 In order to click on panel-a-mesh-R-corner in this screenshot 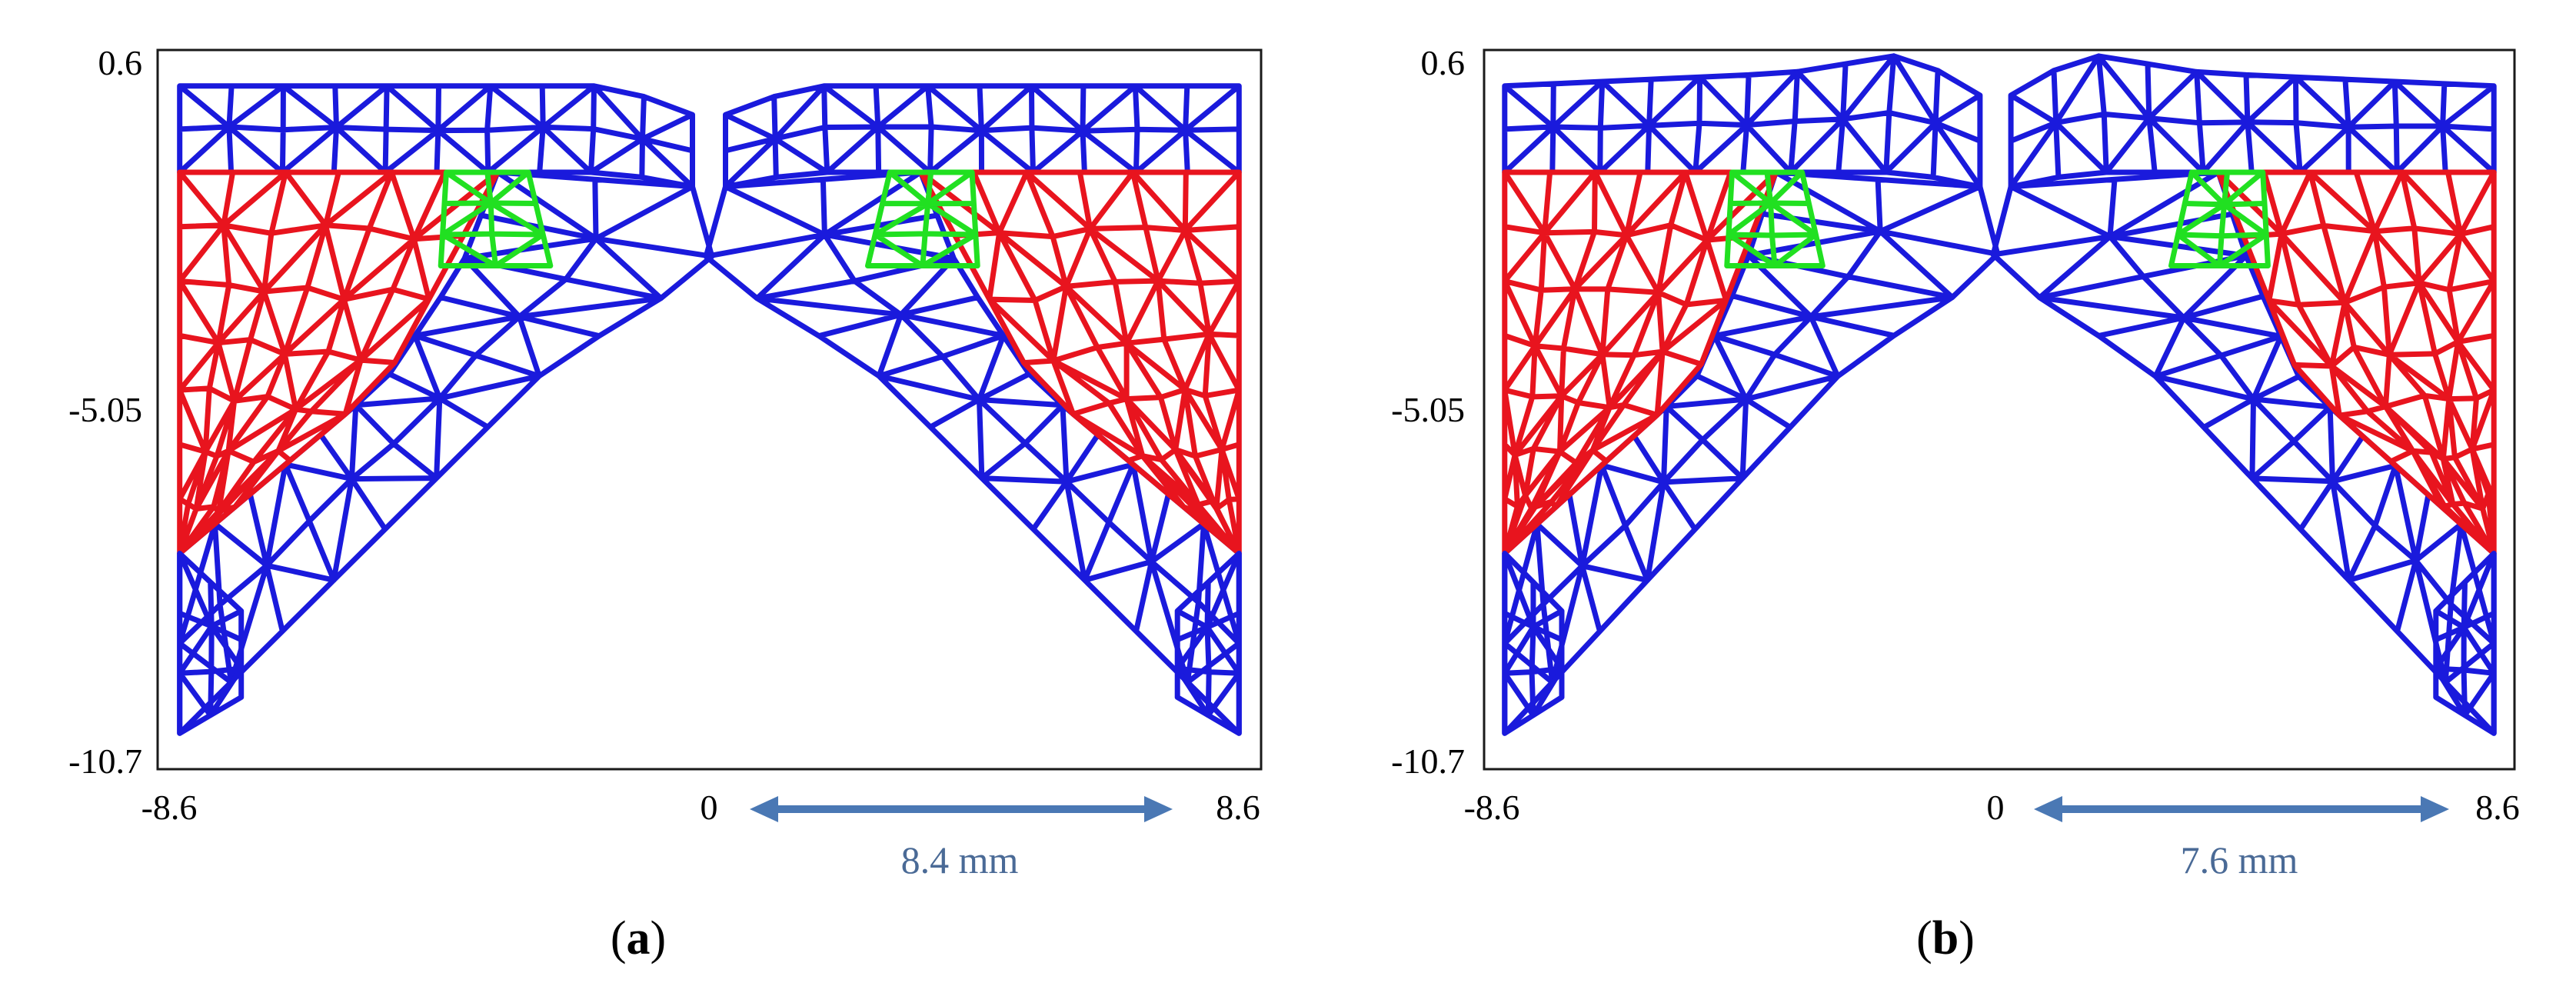, I will do `click(1208, 643)`.